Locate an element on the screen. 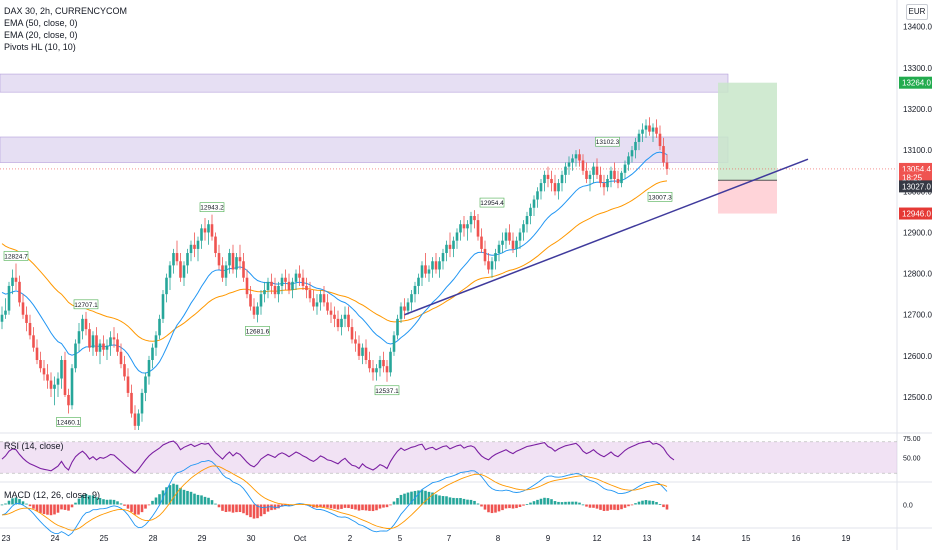  price-tick-label: 12900.0 is located at coordinates (917, 232).